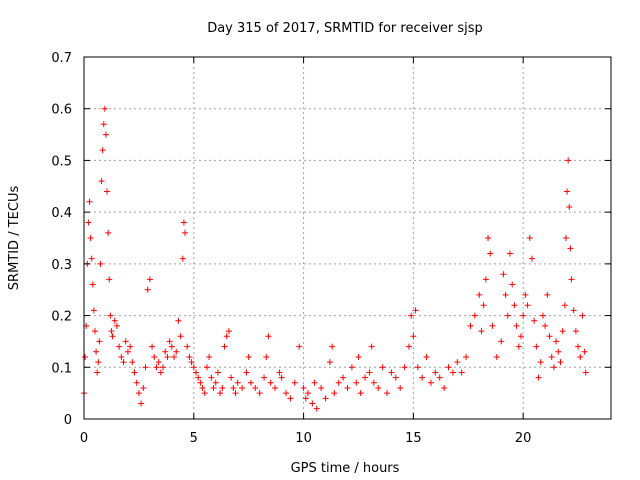 This screenshot has height=480, width=640. What do you see at coordinates (303, 438) in the screenshot?
I see `x-tick-label: 10` at bounding box center [303, 438].